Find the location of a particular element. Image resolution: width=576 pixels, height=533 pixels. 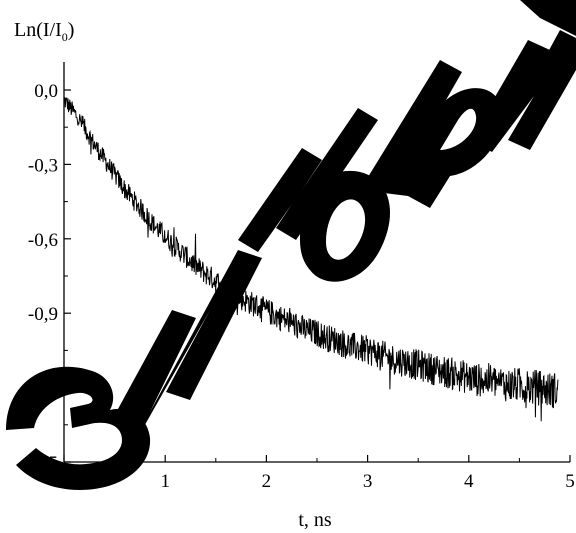

y-tick-label: -1,5 is located at coordinates (43, 463).